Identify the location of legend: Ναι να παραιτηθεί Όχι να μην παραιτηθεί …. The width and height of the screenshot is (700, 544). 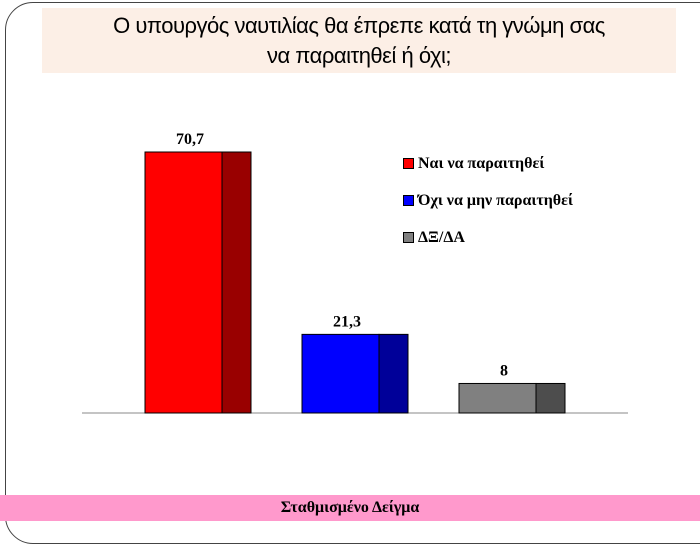
(488, 200).